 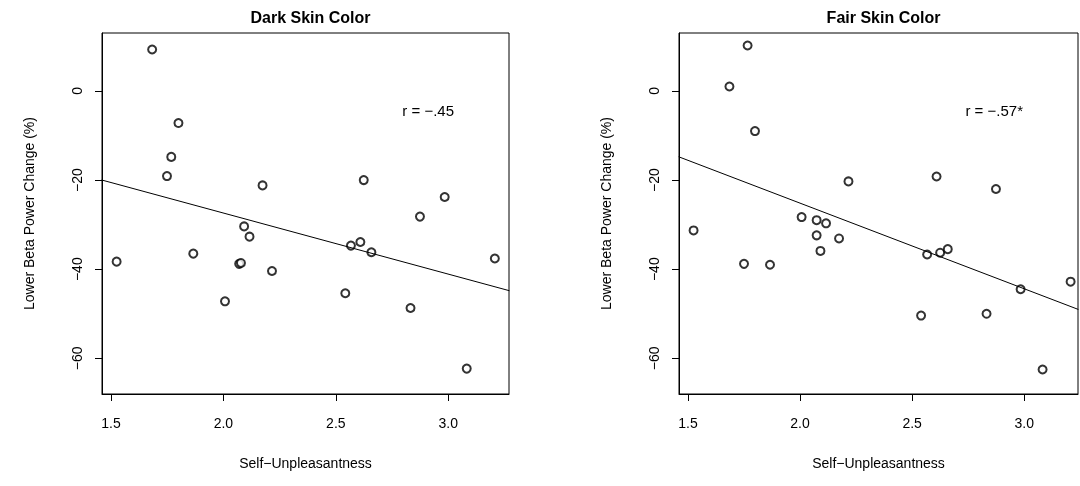 I want to click on annotation: r = −.57*, so click(x=994, y=110).